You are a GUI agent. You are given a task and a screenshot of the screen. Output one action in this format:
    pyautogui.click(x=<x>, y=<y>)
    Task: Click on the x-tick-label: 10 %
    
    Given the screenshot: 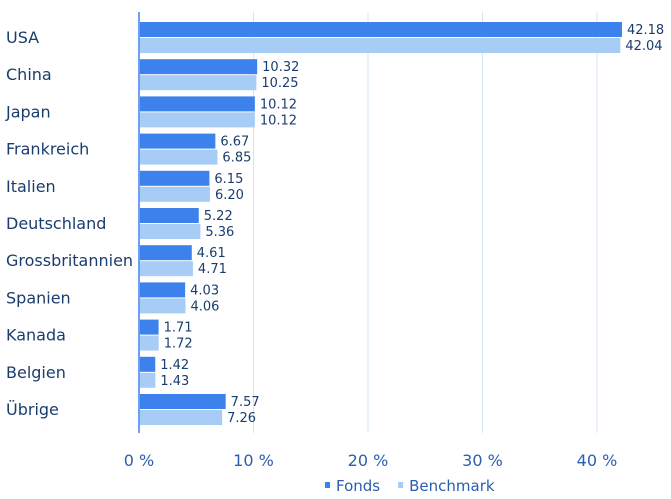 What is the action you would take?
    pyautogui.click(x=253, y=460)
    